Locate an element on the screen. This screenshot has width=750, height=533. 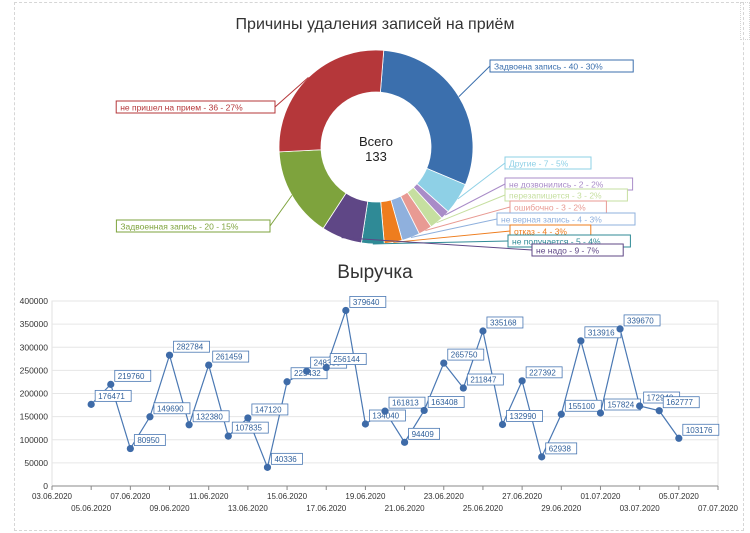
data-label: 132990 is located at coordinates (523, 416).